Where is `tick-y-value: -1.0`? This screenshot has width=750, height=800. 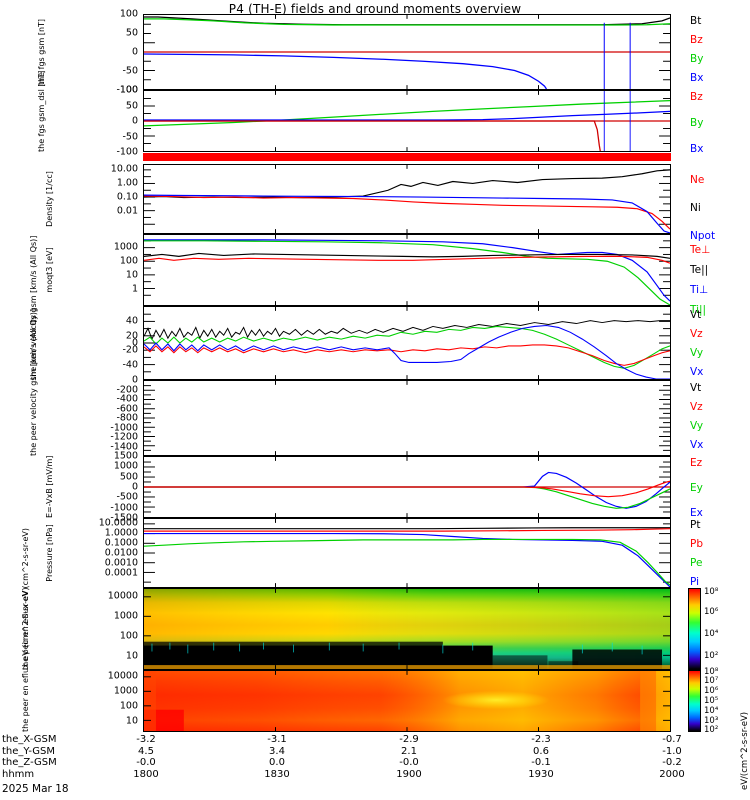
tick-y-value: -1.0 is located at coordinates (672, 751).